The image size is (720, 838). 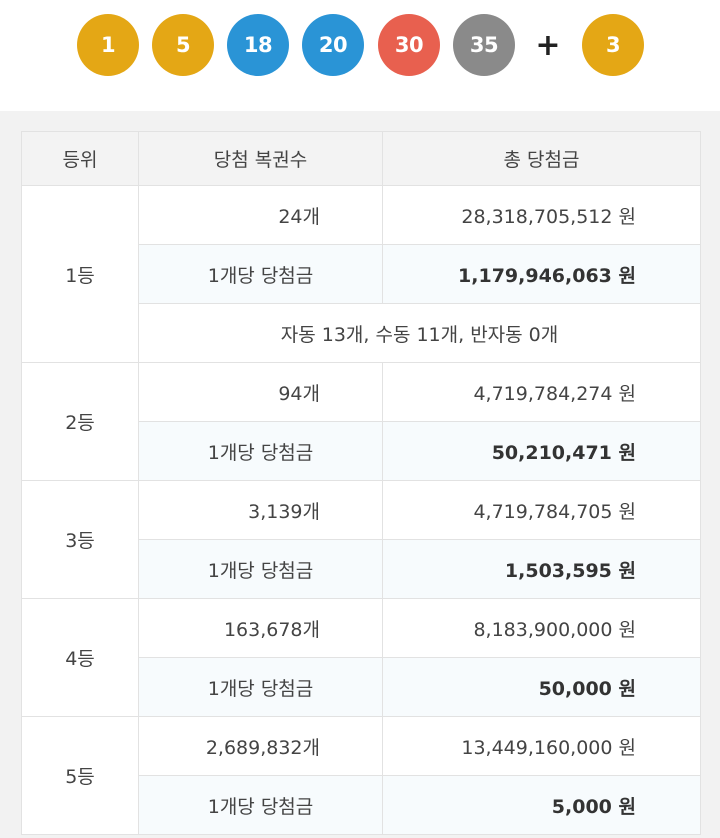 What do you see at coordinates (541, 805) in the screenshot?
I see `per-ticket-amount: 5,000 원` at bounding box center [541, 805].